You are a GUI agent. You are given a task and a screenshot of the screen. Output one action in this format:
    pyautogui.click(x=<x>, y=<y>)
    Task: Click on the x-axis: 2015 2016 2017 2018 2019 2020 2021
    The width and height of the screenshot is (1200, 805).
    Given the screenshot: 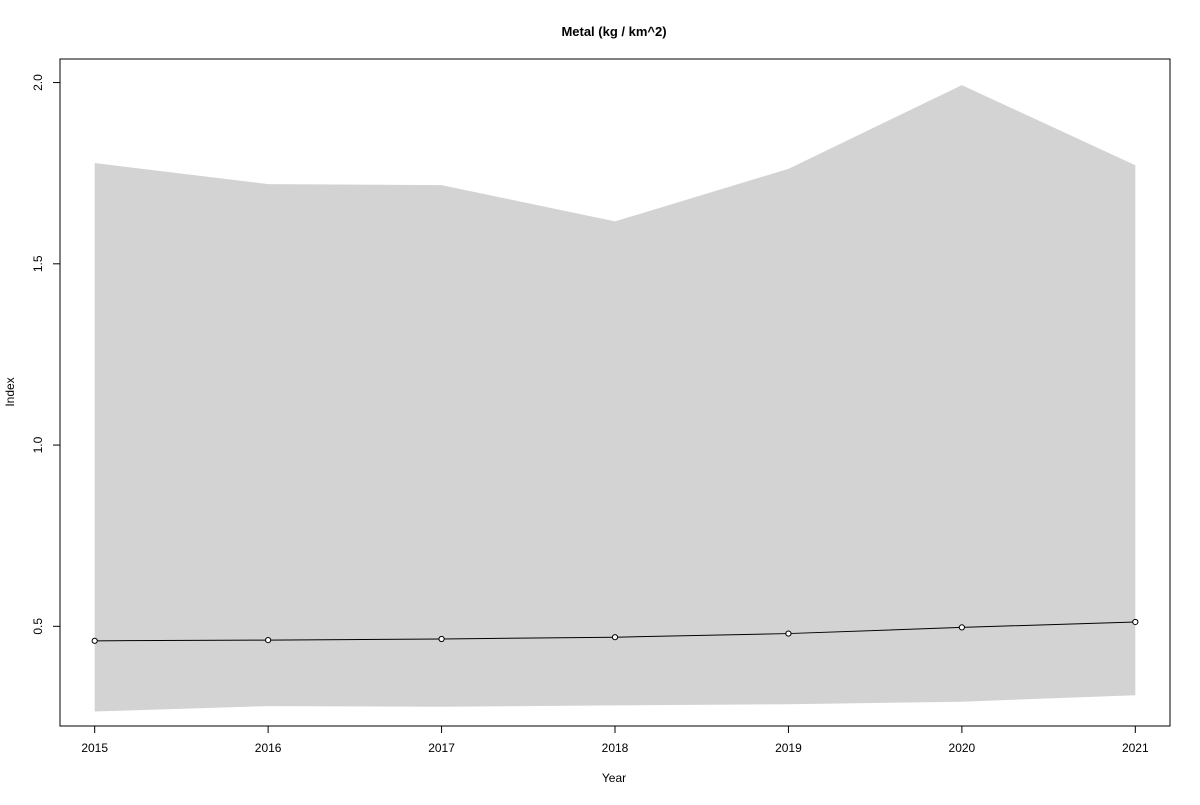 What is the action you would take?
    pyautogui.click(x=615, y=740)
    